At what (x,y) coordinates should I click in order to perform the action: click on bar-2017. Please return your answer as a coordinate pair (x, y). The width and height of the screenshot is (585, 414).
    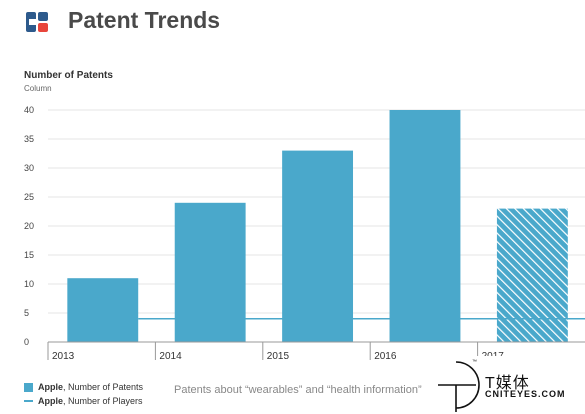
    Looking at the image, I should click on (532, 275).